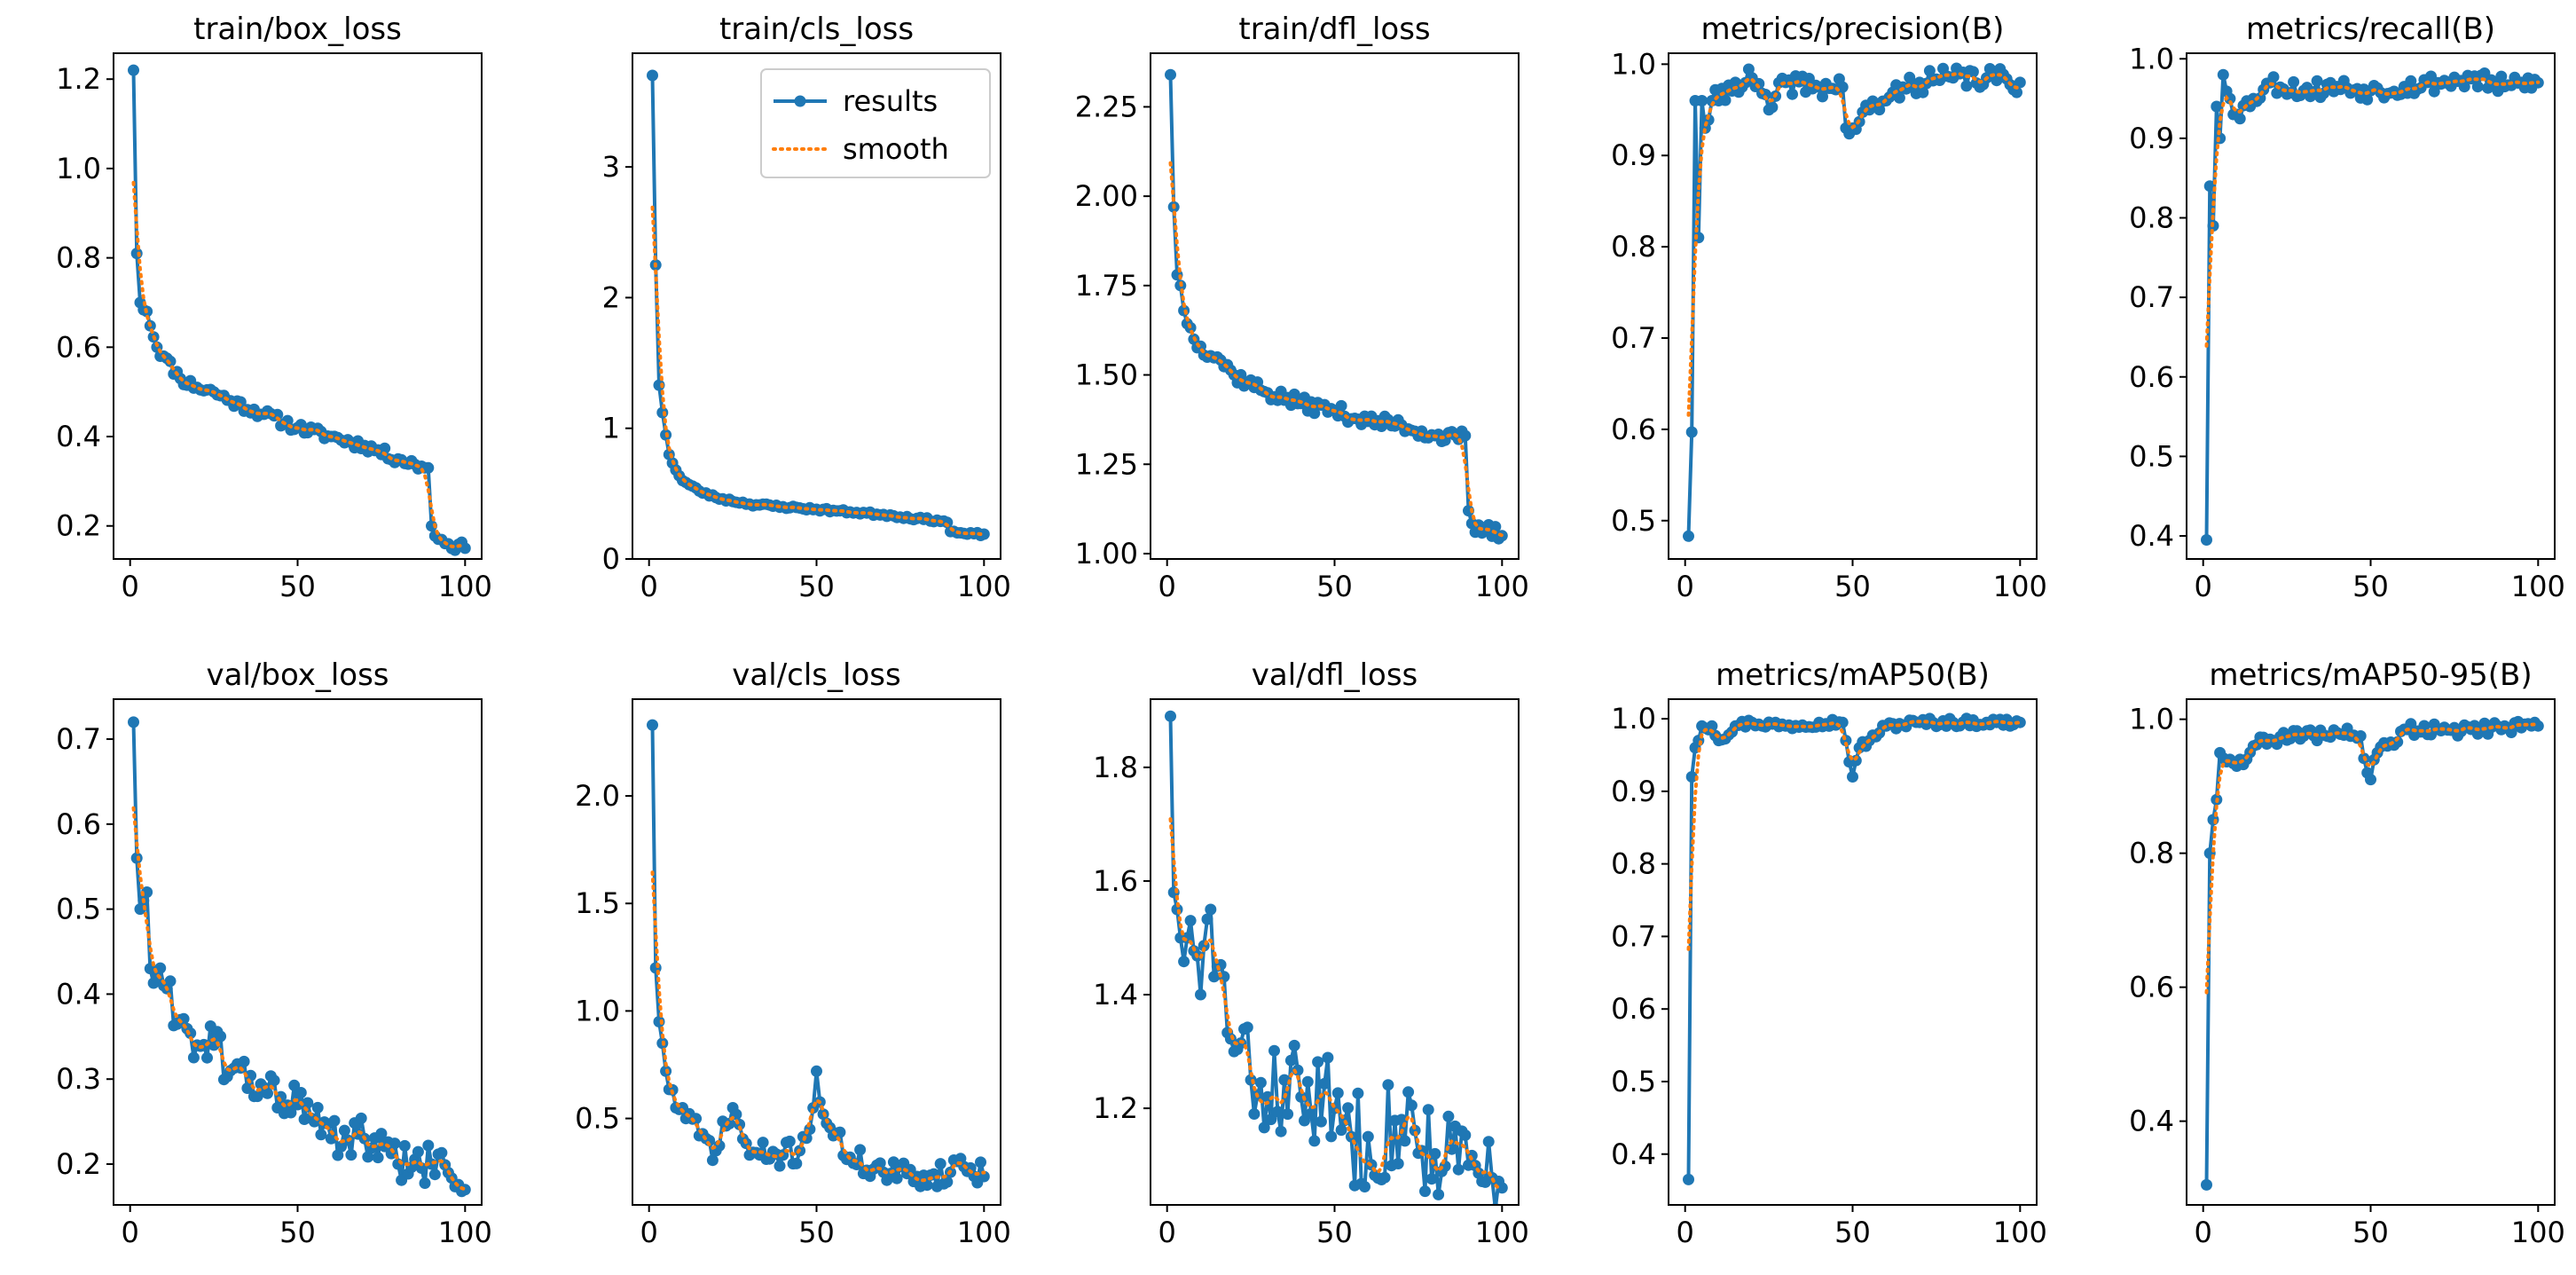 Image resolution: width=2576 pixels, height=1275 pixels. Describe the element at coordinates (1106, 375) in the screenshot. I see `y-tick-label: 1.50` at that location.